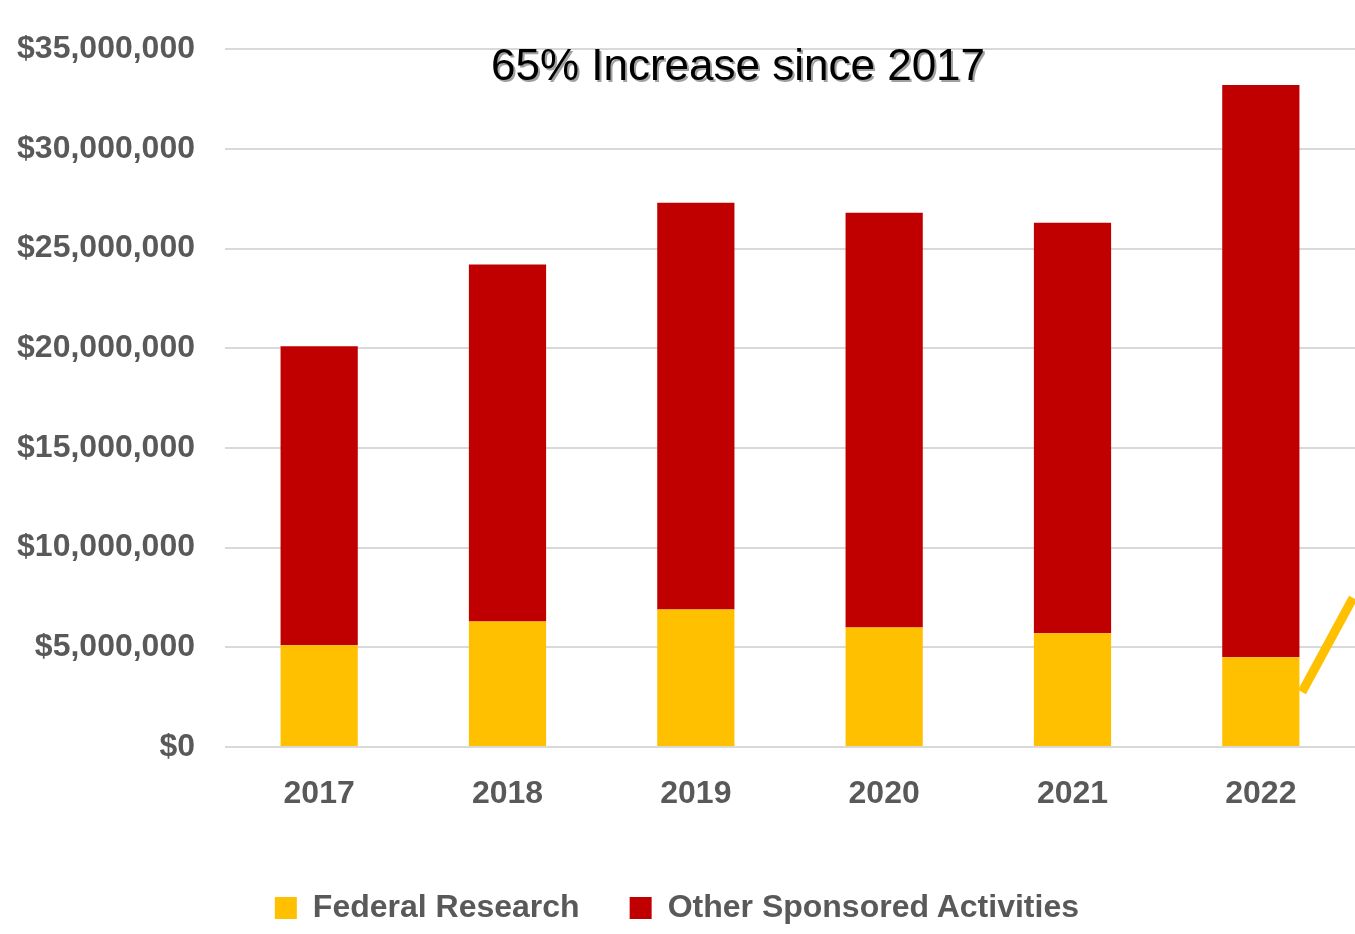 Image resolution: width=1355 pixels, height=934 pixels. I want to click on y-tick-label: $10,000,000, so click(106, 545).